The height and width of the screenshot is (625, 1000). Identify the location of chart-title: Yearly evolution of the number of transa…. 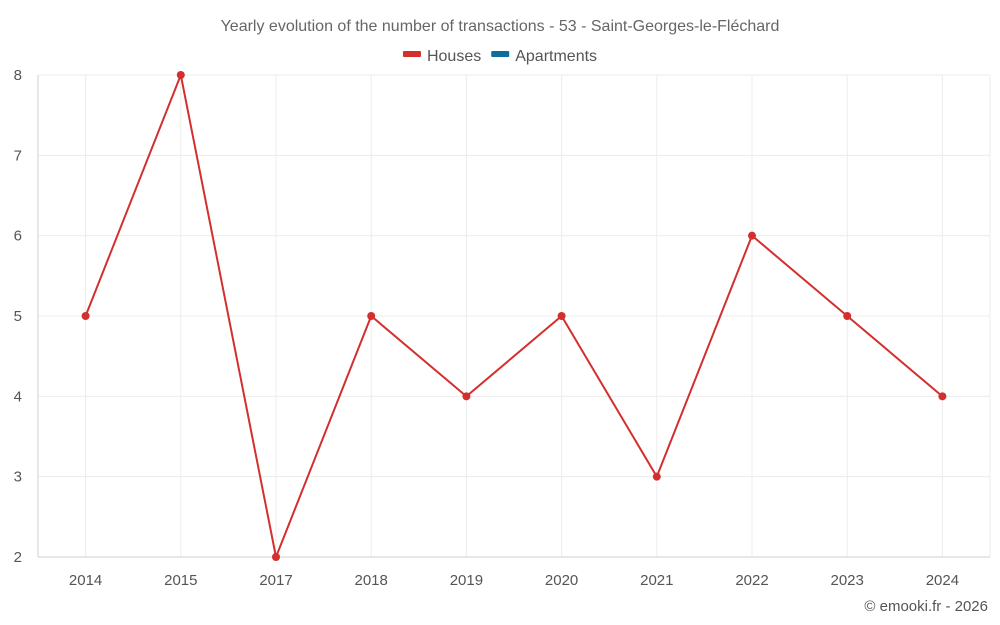
(500, 26).